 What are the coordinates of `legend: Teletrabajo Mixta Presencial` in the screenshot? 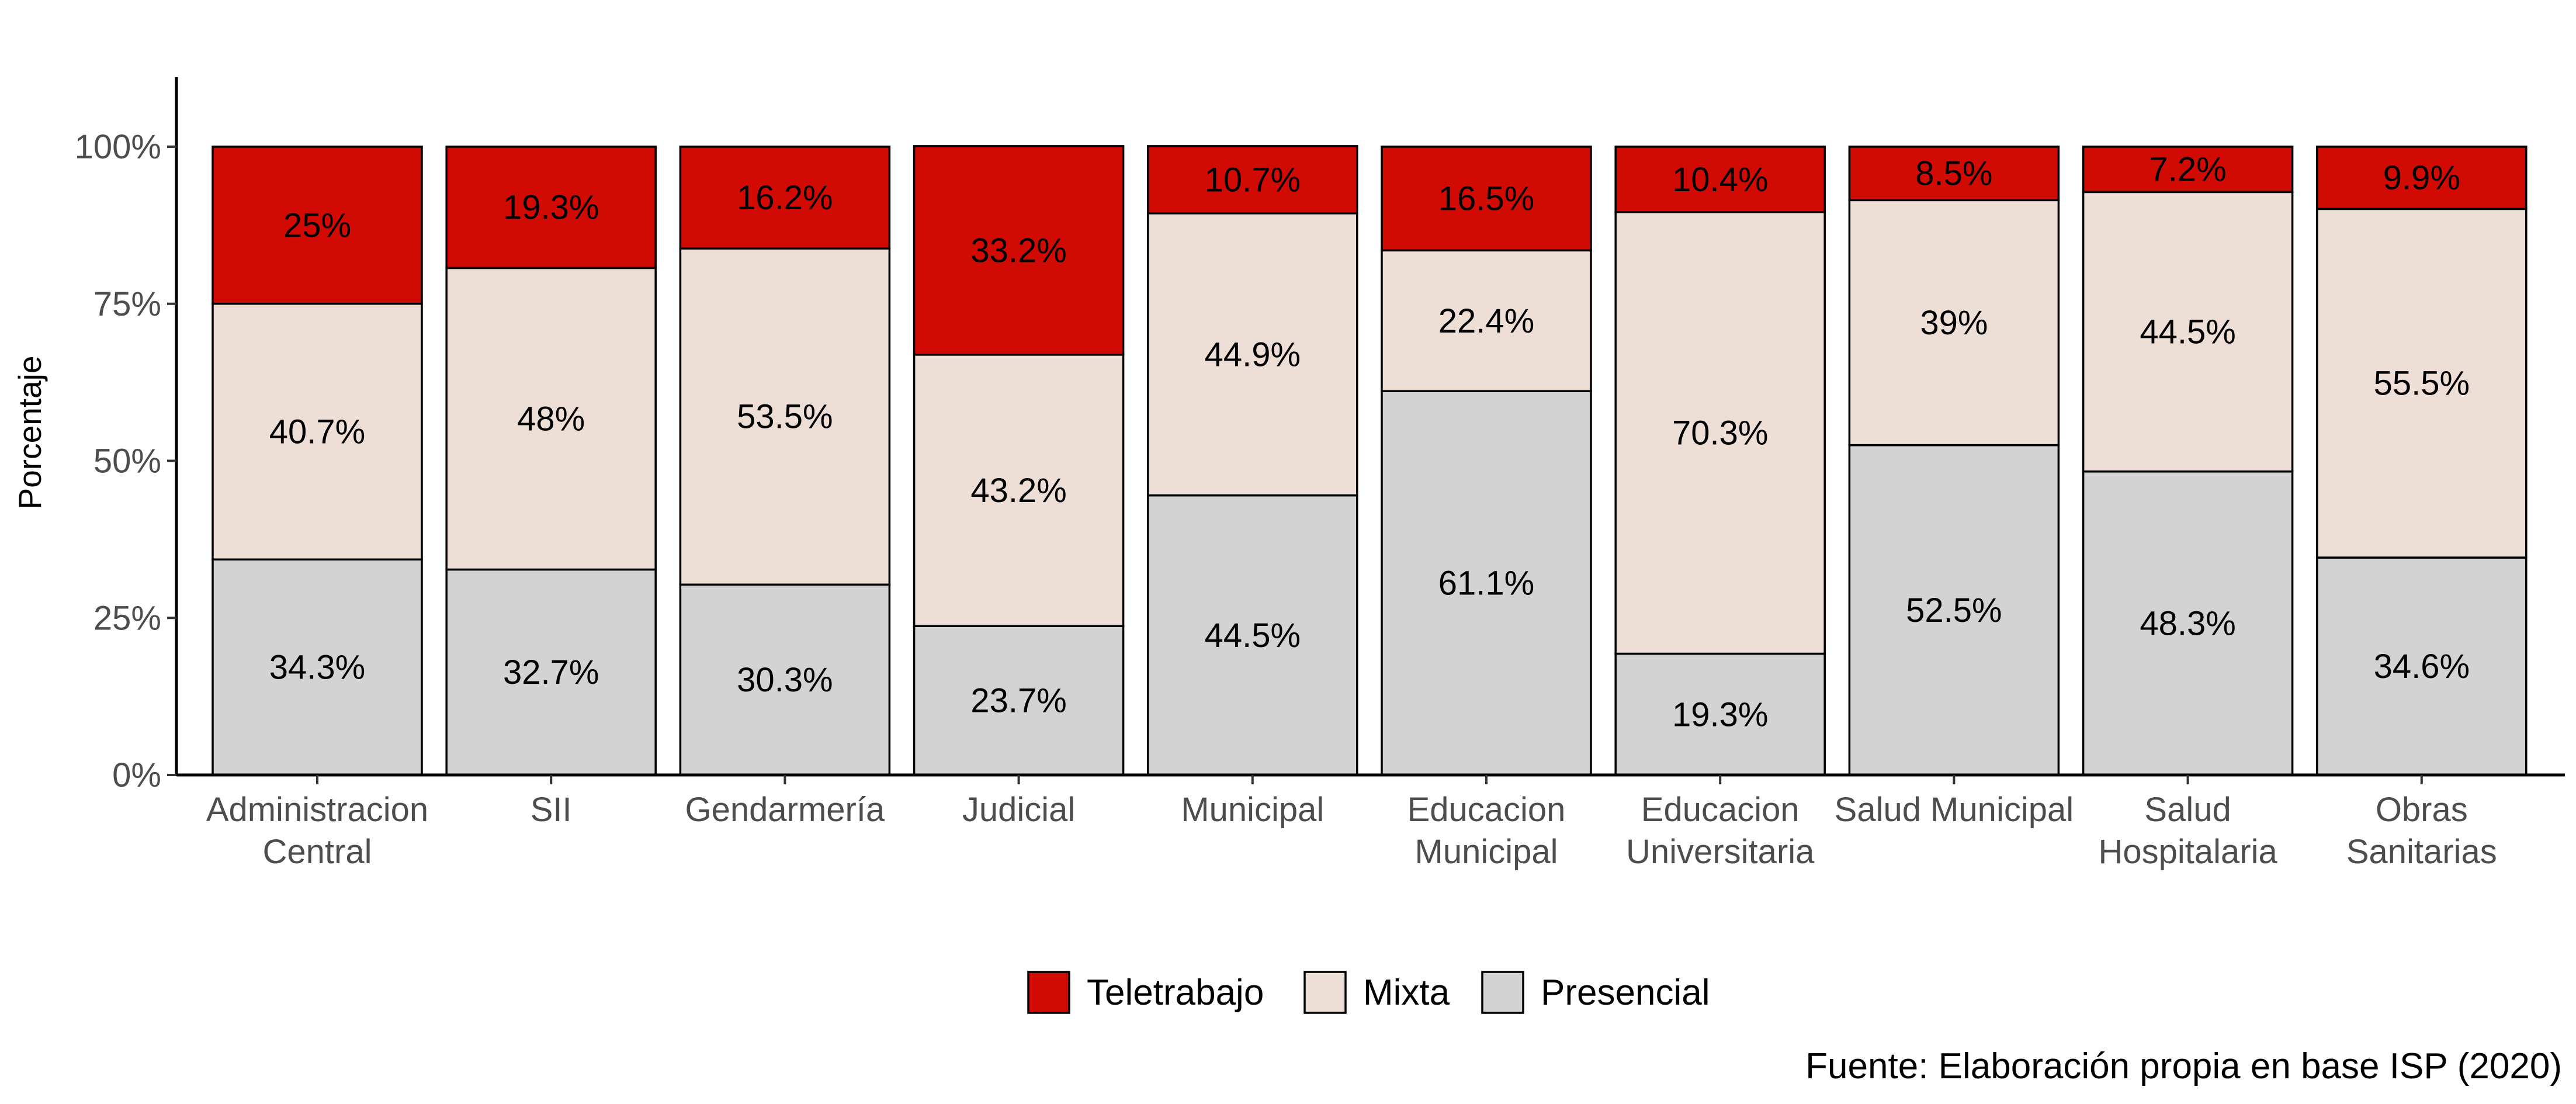 It's located at (1368, 993).